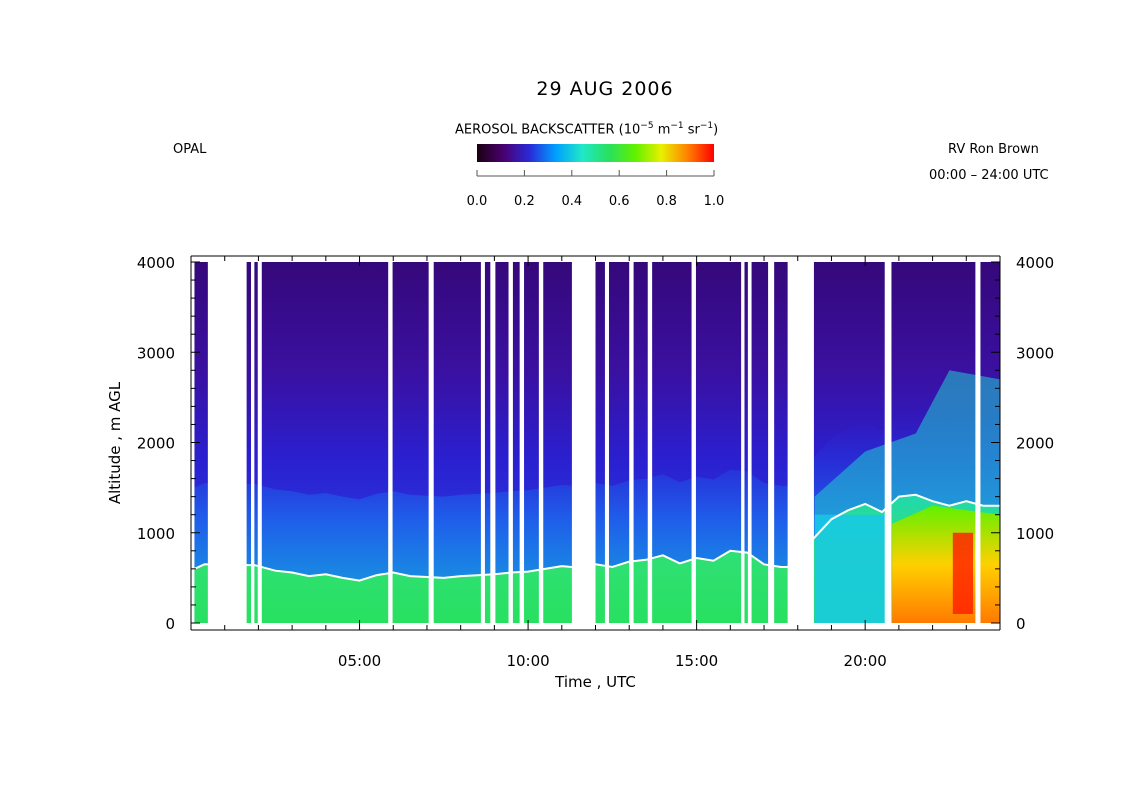  Describe the element at coordinates (548, 130) in the screenshot. I see `colorbar-label-main: AEROSOL BACKSCATTER (10` at that location.